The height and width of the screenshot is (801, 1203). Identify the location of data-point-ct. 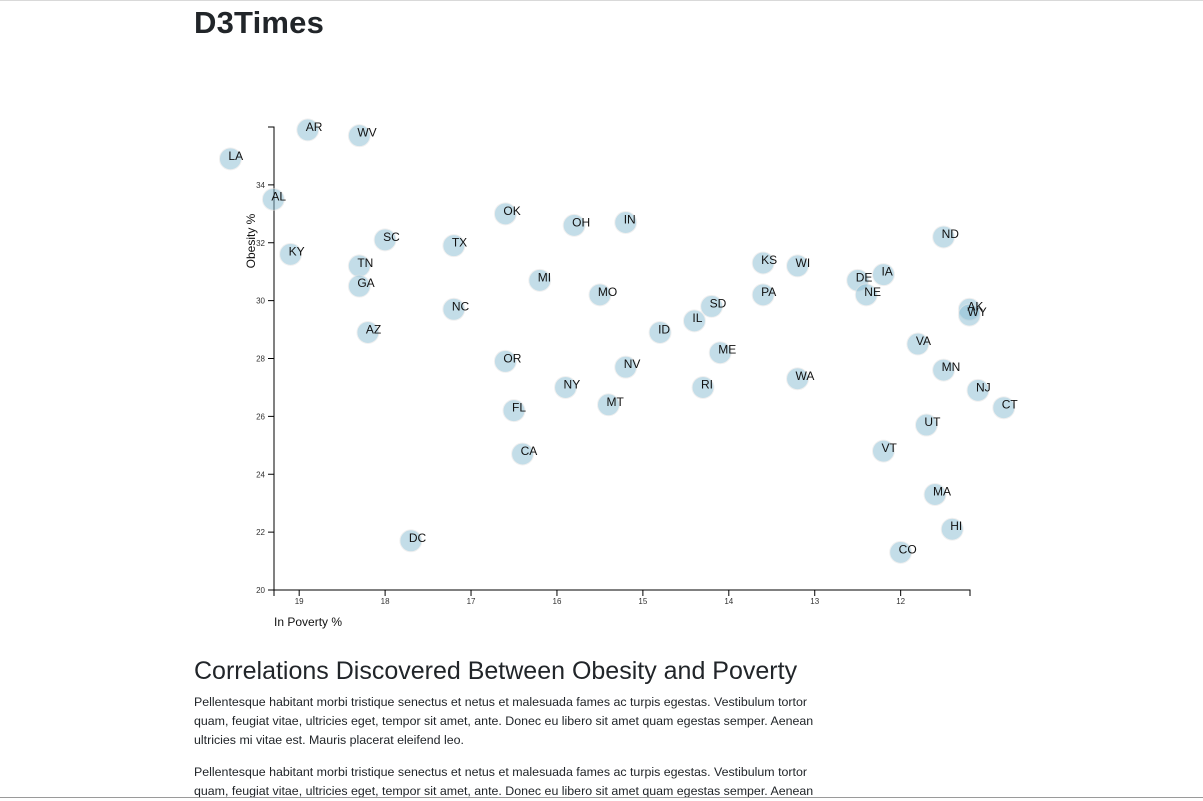
(1004, 408).